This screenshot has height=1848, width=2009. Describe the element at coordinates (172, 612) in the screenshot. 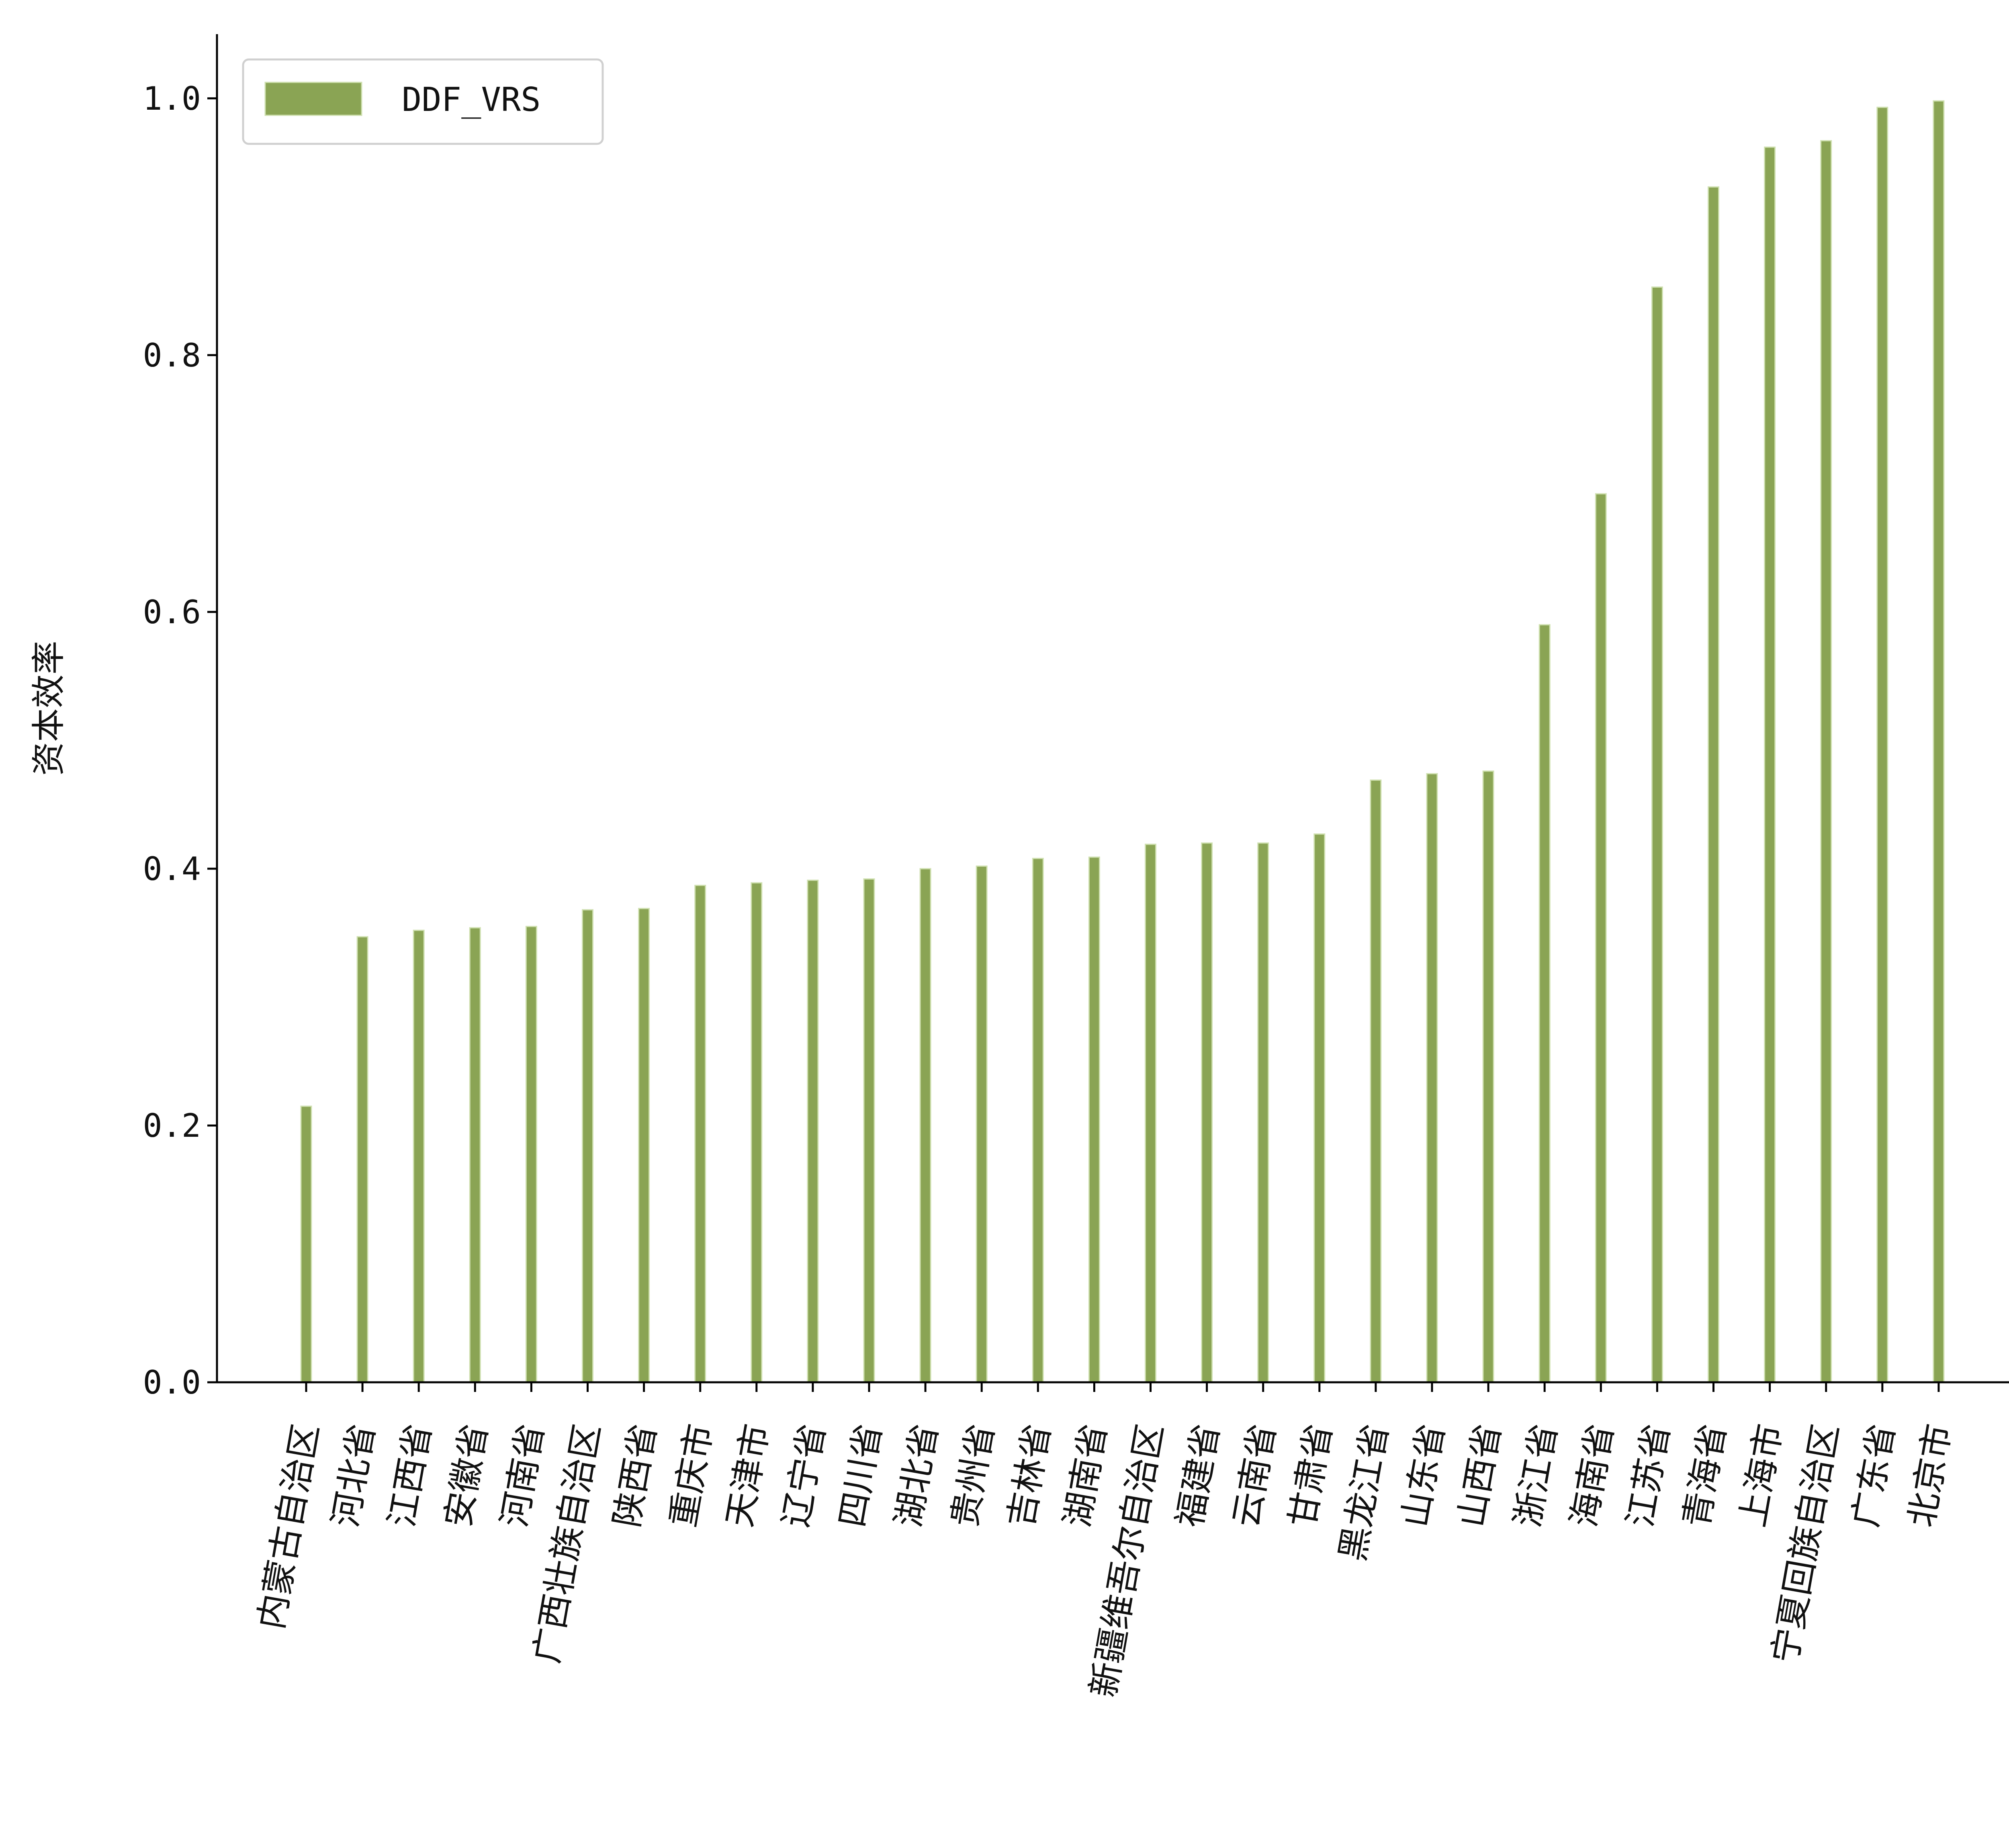

I see `y-tick-label: 0.6` at that location.